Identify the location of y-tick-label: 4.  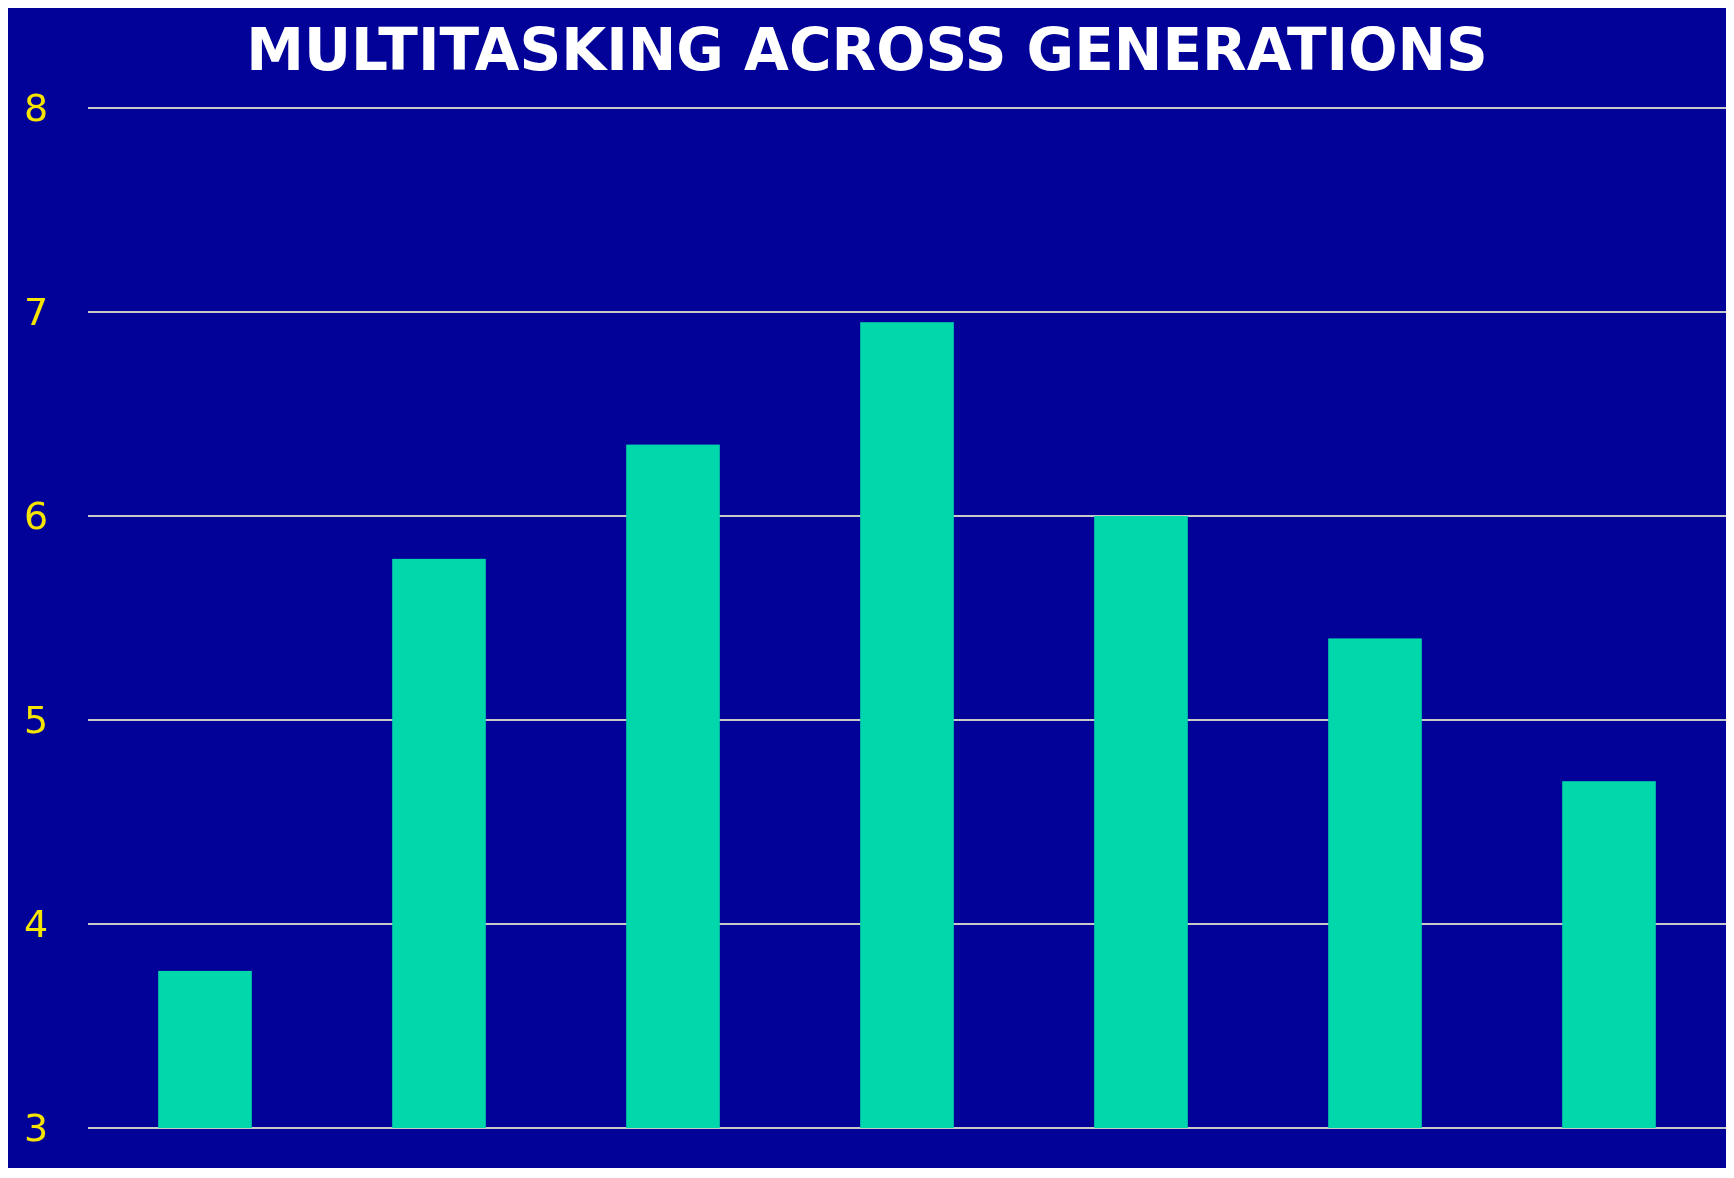
(36, 924).